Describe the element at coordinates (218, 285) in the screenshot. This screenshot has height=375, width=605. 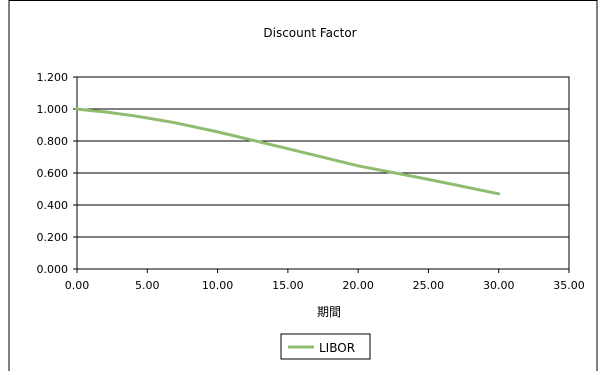
I see `x-tick-label: 10.00` at that location.